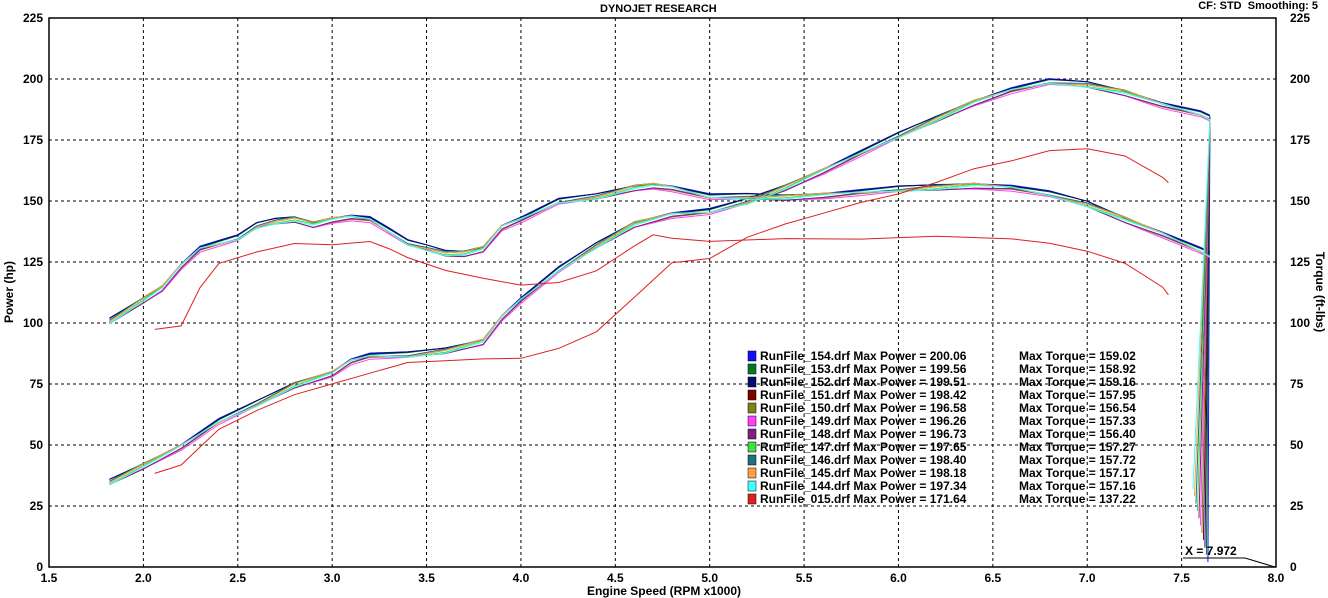 The width and height of the screenshot is (1328, 598). I want to click on y-axis-label: Power (hp), so click(9, 292).